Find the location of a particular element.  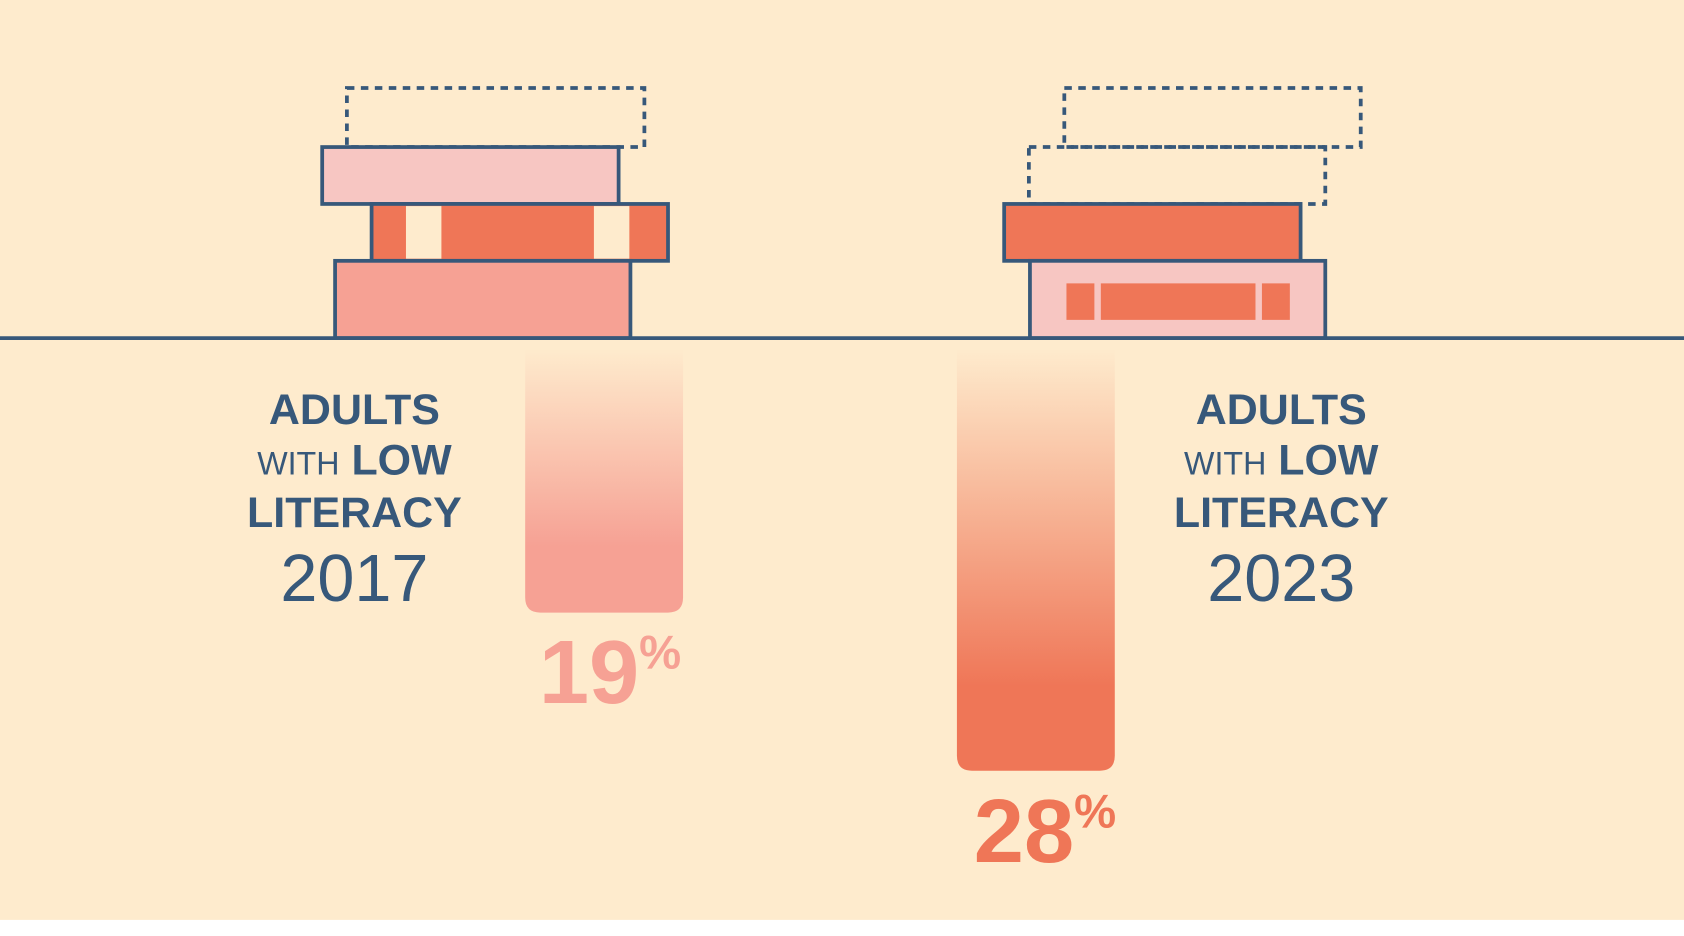

label-year: 2023 is located at coordinates (1281, 579).